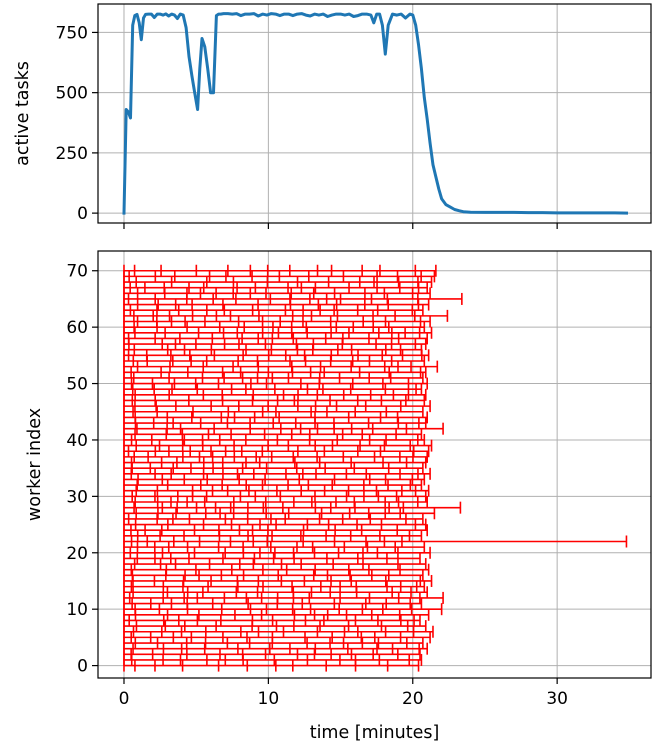 This screenshot has width=664, height=747. Describe the element at coordinates (77, 610) in the screenshot. I see `worker-timeline-y-tick-label: 10` at that location.